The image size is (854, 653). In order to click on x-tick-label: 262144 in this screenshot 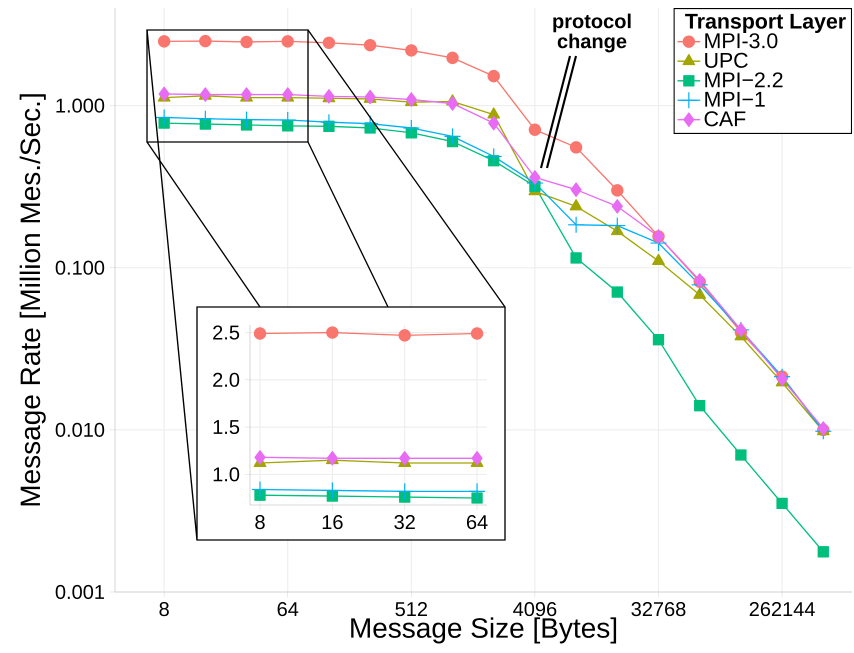, I will do `click(782, 609)`.